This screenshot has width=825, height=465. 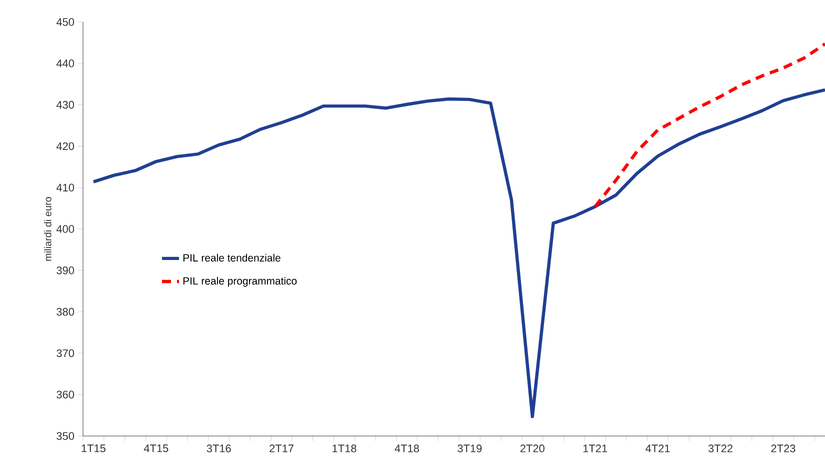 What do you see at coordinates (658, 448) in the screenshot?
I see `x-tick-label: 4T21` at bounding box center [658, 448].